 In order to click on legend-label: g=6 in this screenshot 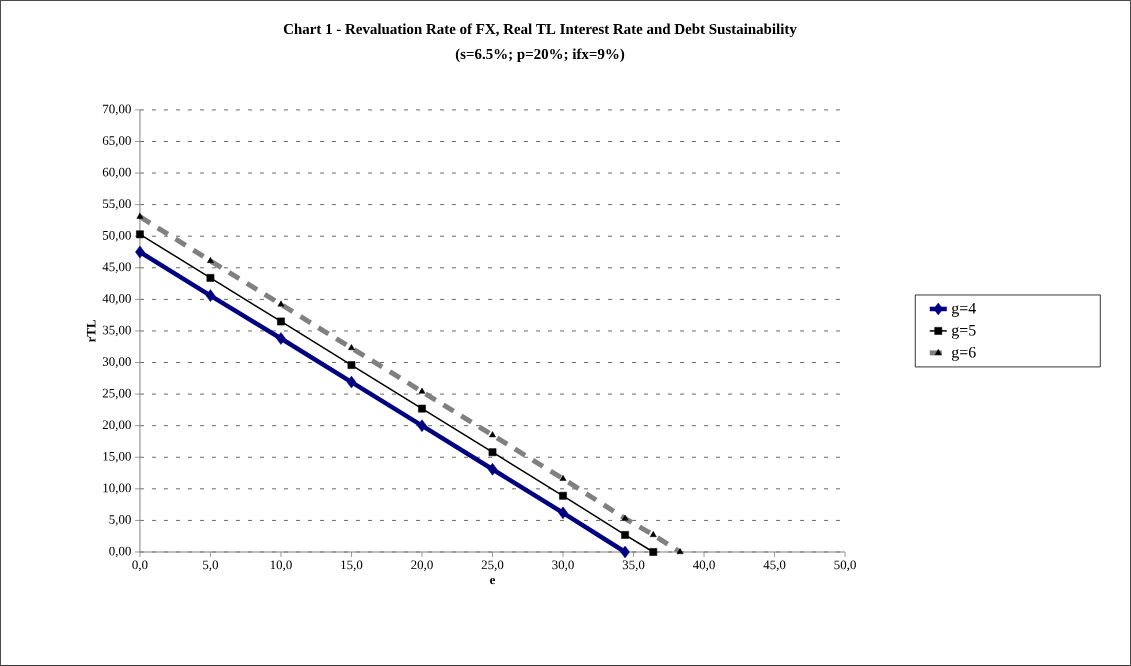, I will do `click(963, 353)`.